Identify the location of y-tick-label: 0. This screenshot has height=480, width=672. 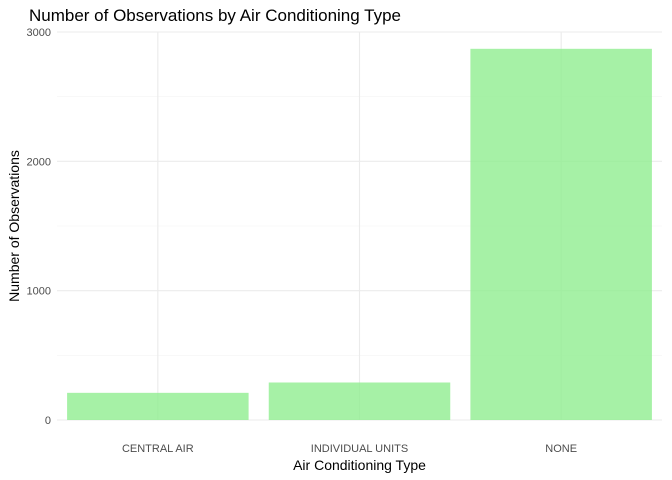
(48, 421).